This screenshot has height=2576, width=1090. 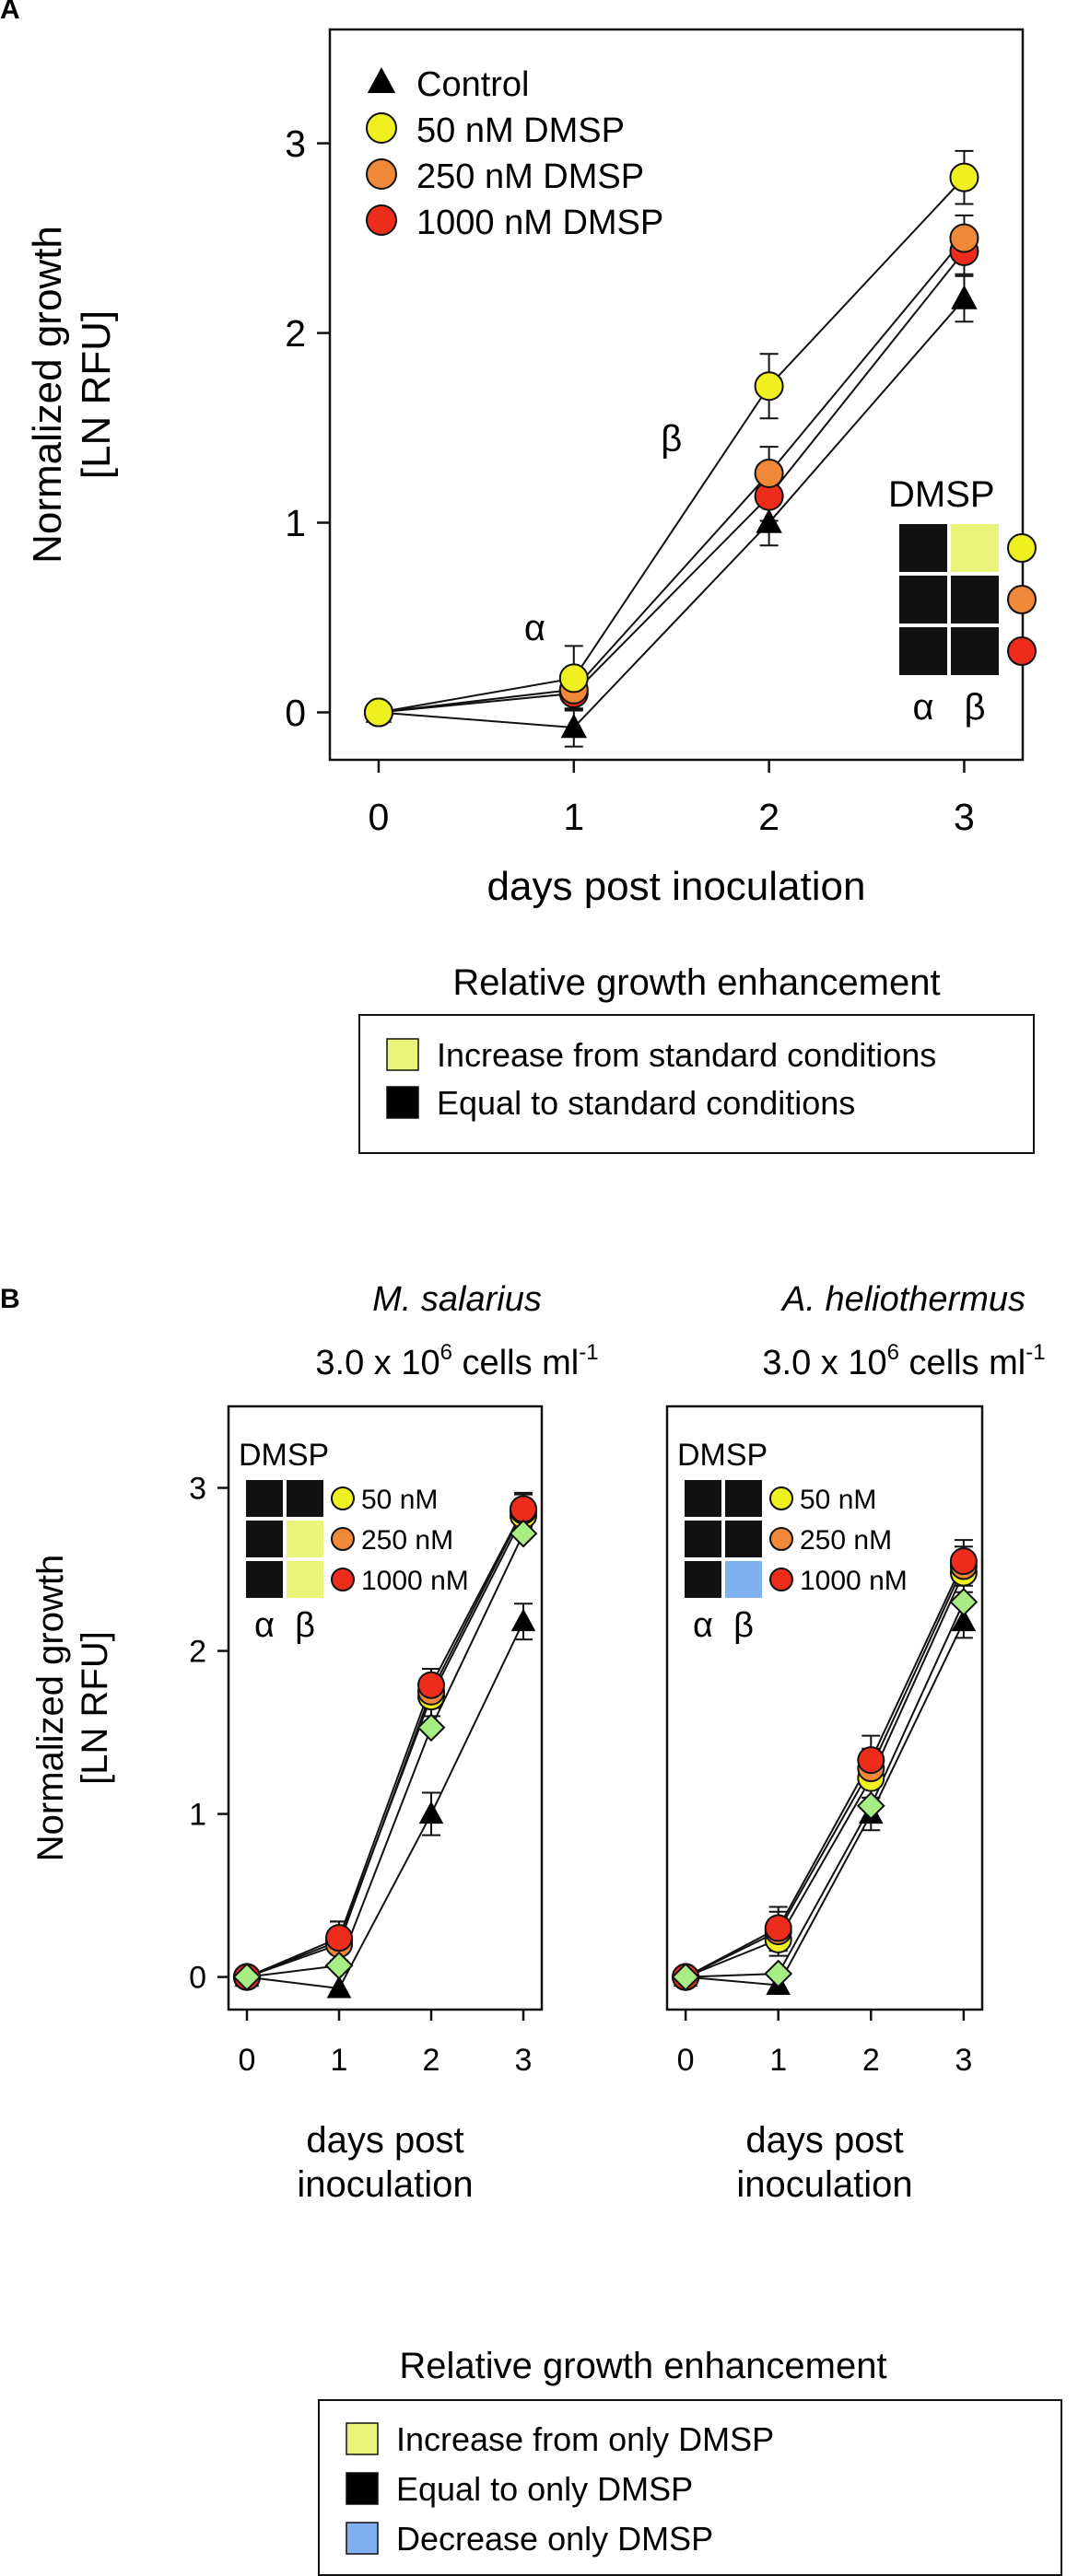 What do you see at coordinates (530, 176) in the screenshot?
I see `legend-label-250-nm-dmsp: 250 nM DMSP` at bounding box center [530, 176].